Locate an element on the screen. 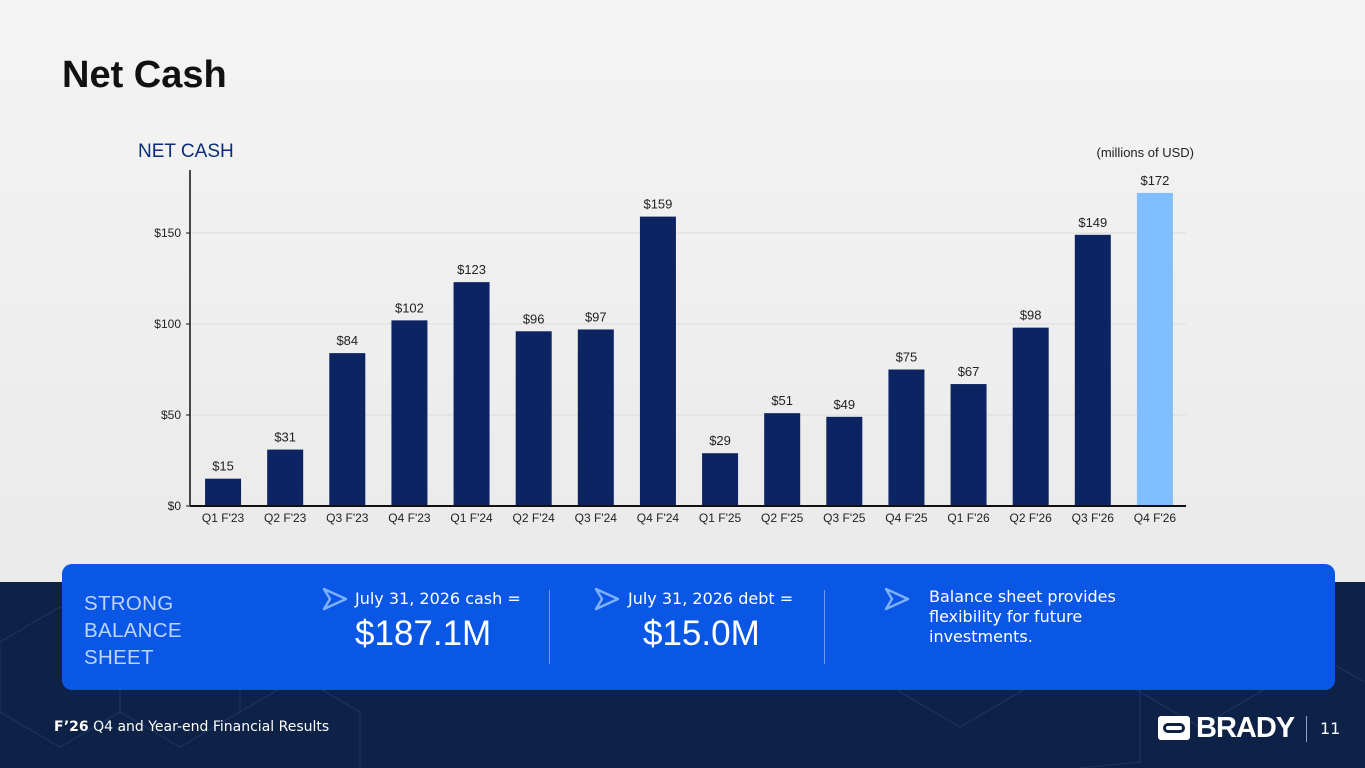 The height and width of the screenshot is (768, 1365). x-tick-label: Q2 F'23 is located at coordinates (285, 518).